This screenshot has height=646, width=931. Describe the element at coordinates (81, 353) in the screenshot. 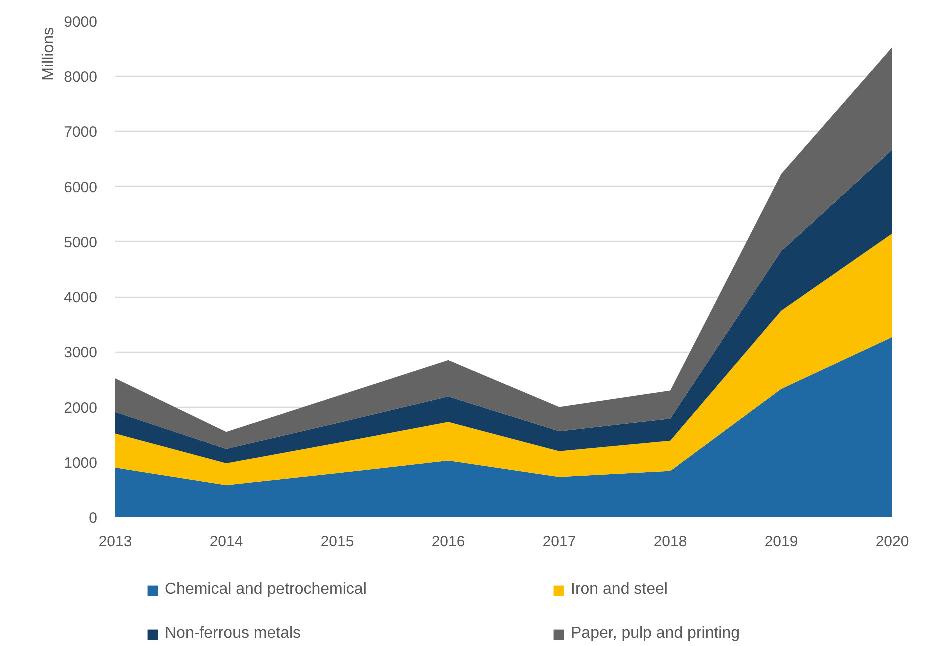

I see `y-tick-label: 3000` at that location.